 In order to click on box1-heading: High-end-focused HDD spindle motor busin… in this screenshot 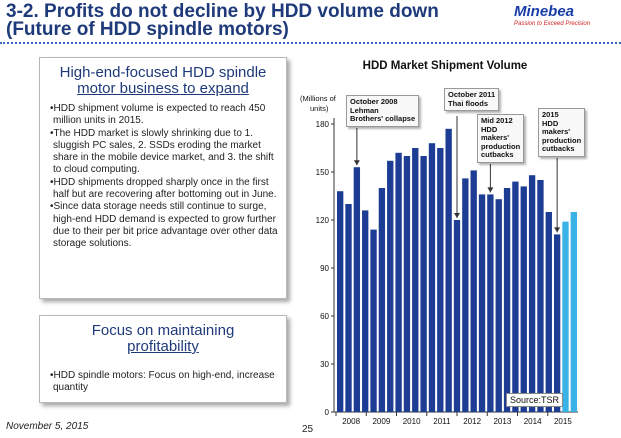, I will do `click(163, 81)`.